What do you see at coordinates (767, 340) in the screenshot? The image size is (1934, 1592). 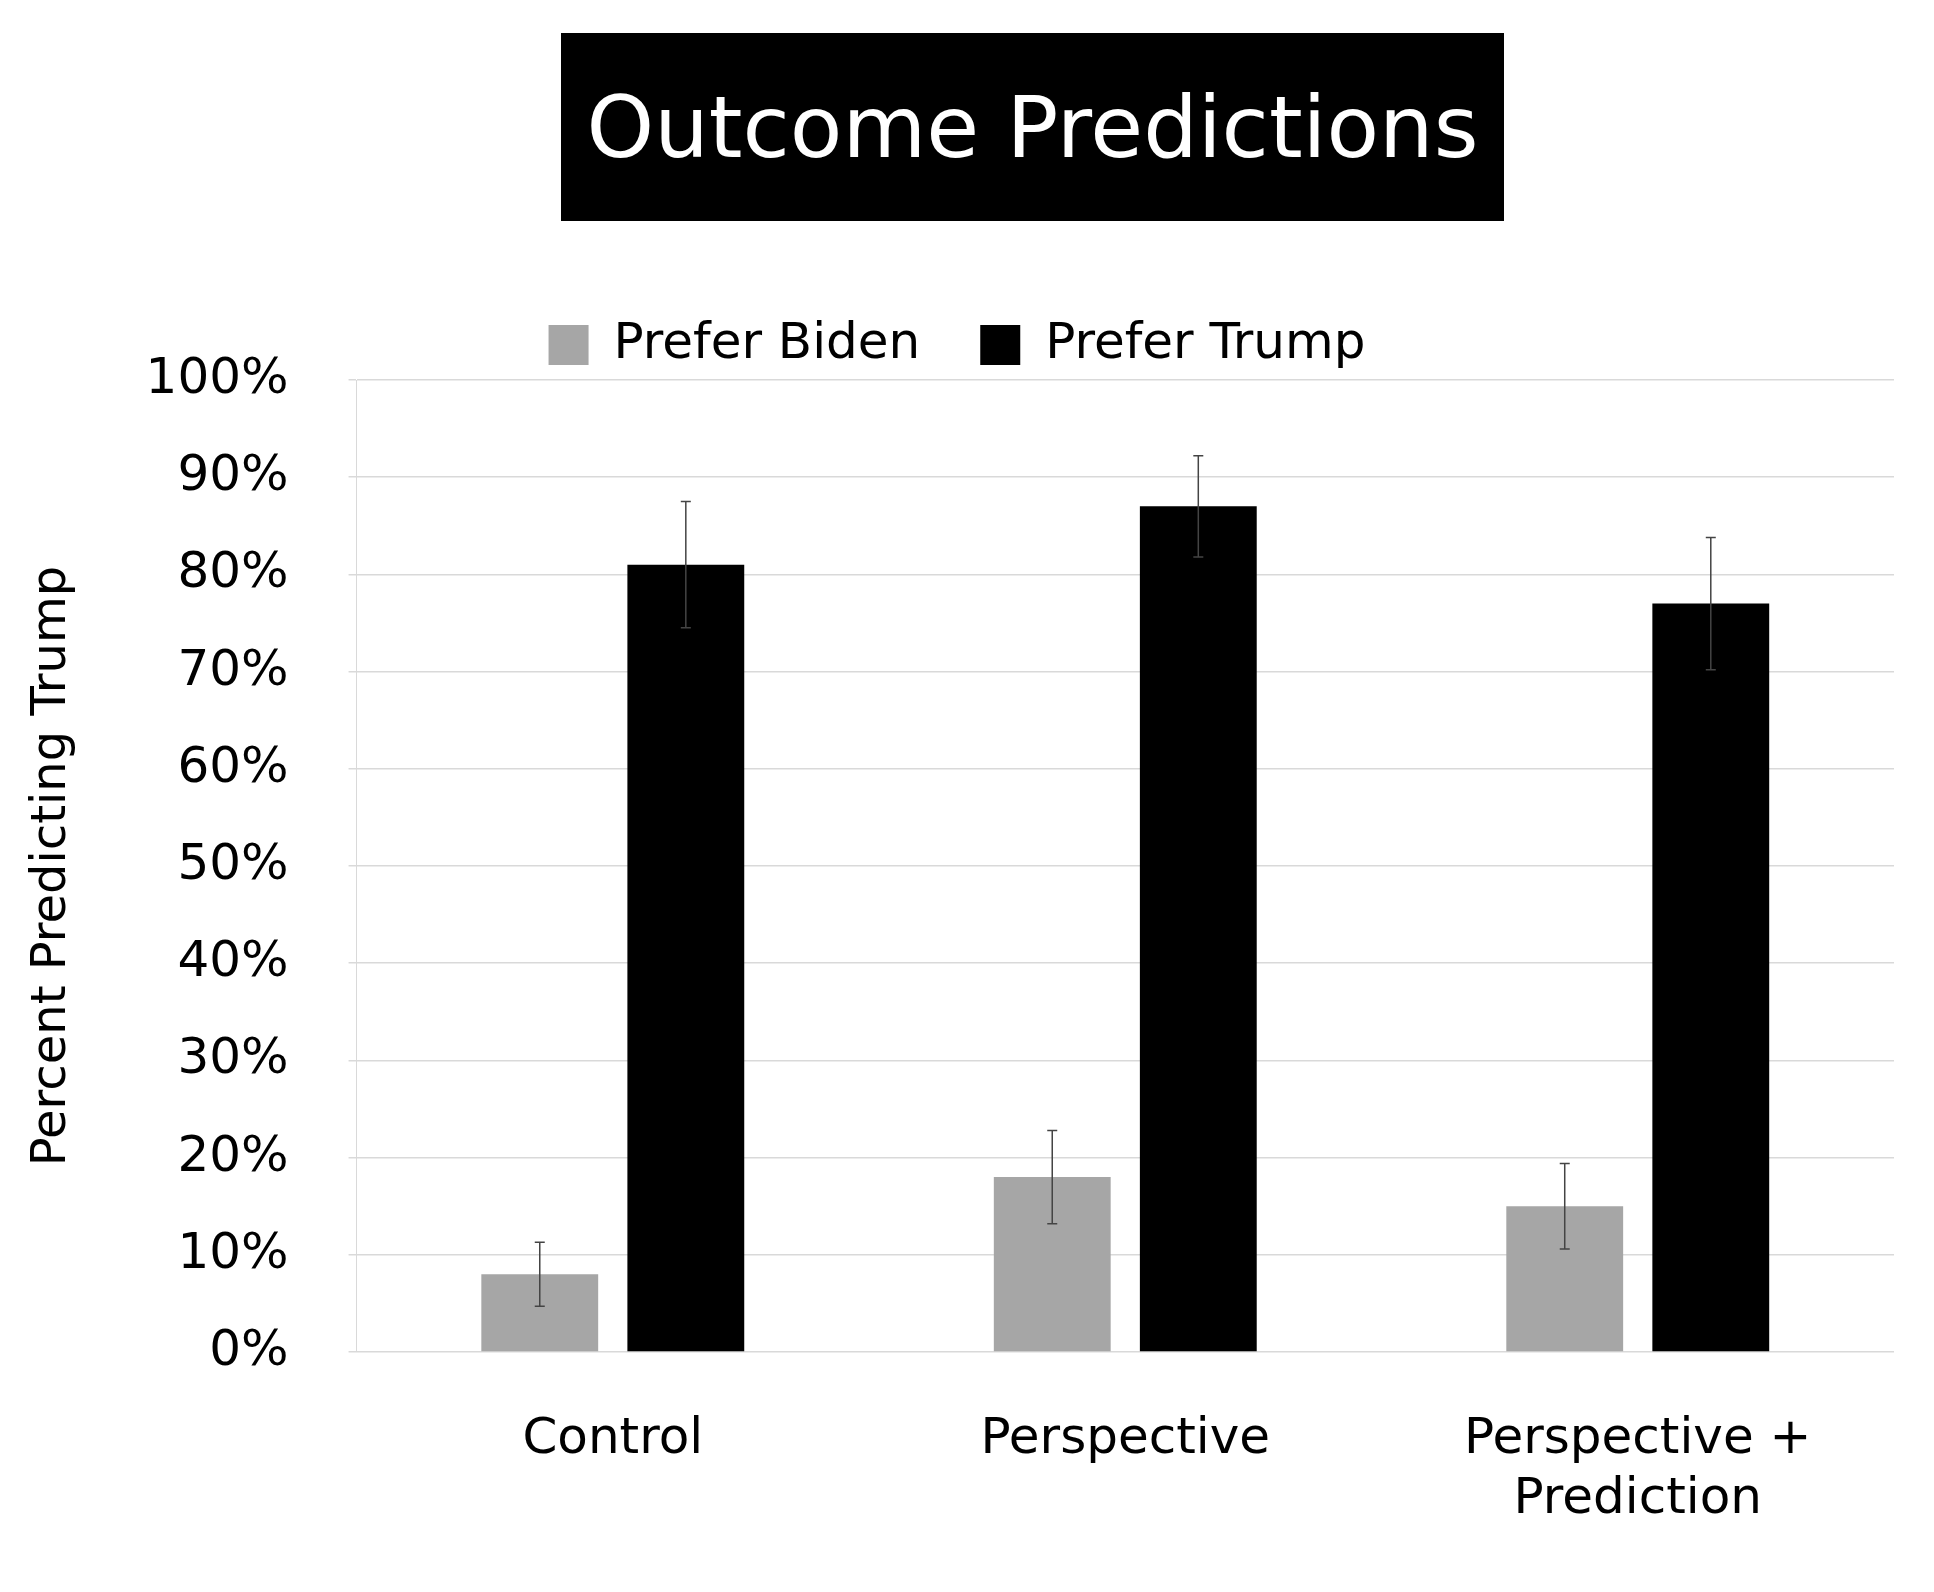 I see `legend-label: Prefer Biden` at bounding box center [767, 340].